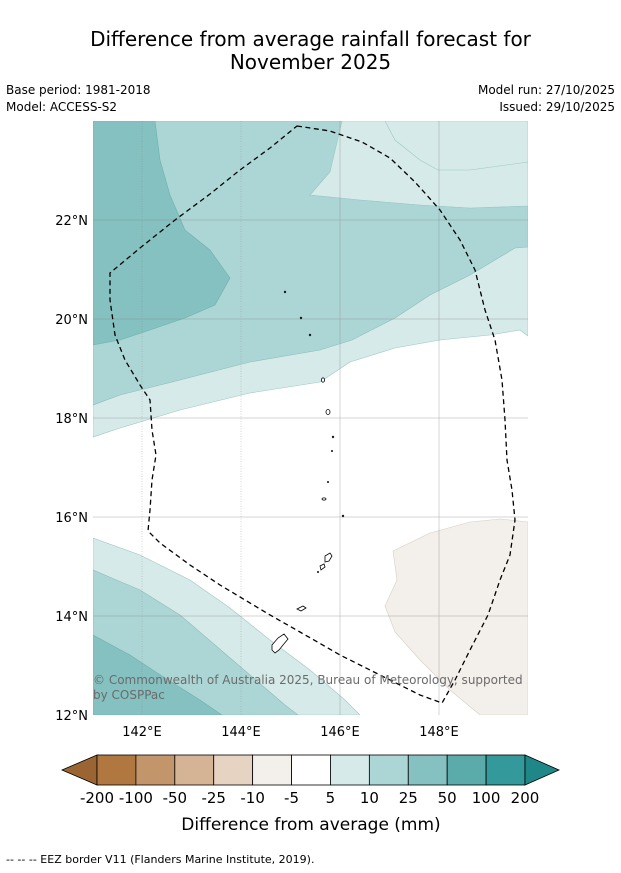 Image resolution: width=621 pixels, height=873 pixels. Describe the element at coordinates (62, 107) in the screenshot. I see `model-text: Model: ACCESS-S2` at that location.